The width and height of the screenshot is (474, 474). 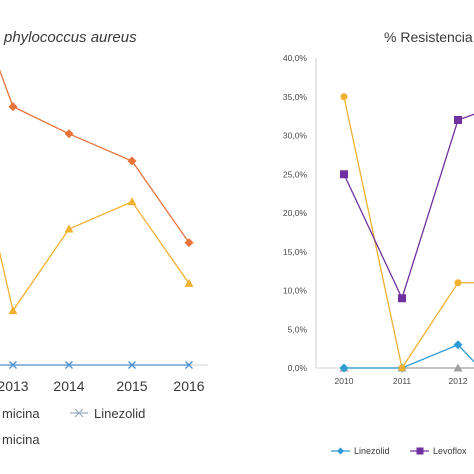 I want to click on right-y-tick-label: 10,0%, so click(x=295, y=291).